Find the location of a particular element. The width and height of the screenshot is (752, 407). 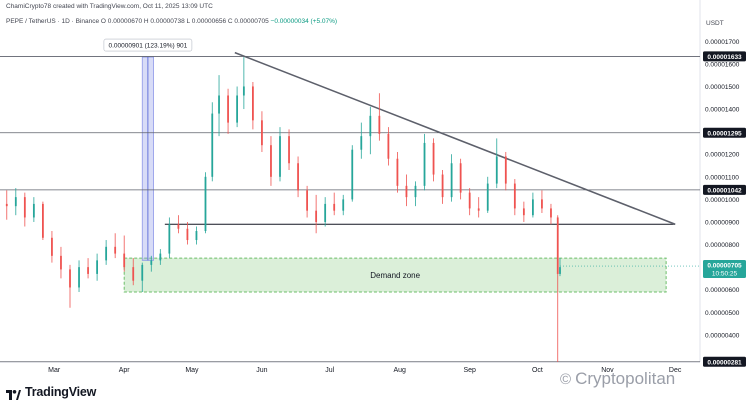

measure-label: 0.00000901 (123.19%) 901 is located at coordinates (148, 46).